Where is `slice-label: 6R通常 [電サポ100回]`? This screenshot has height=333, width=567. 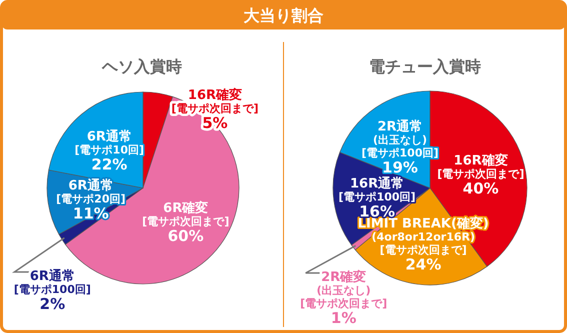 slice-label: 6R通常 [電サポ100回] is located at coordinates (52, 282).